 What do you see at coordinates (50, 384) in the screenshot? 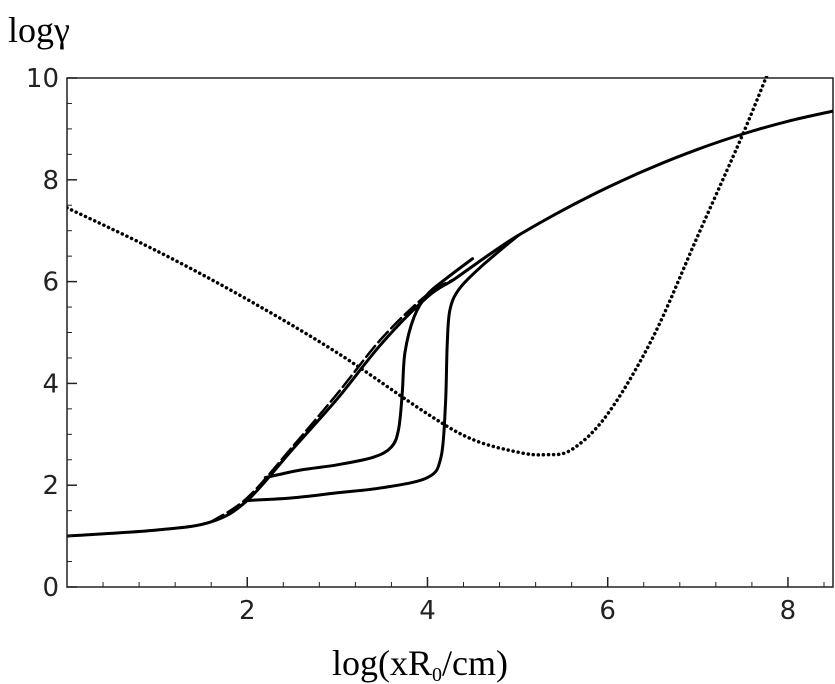
I see `y-tick-label: 4` at bounding box center [50, 384].